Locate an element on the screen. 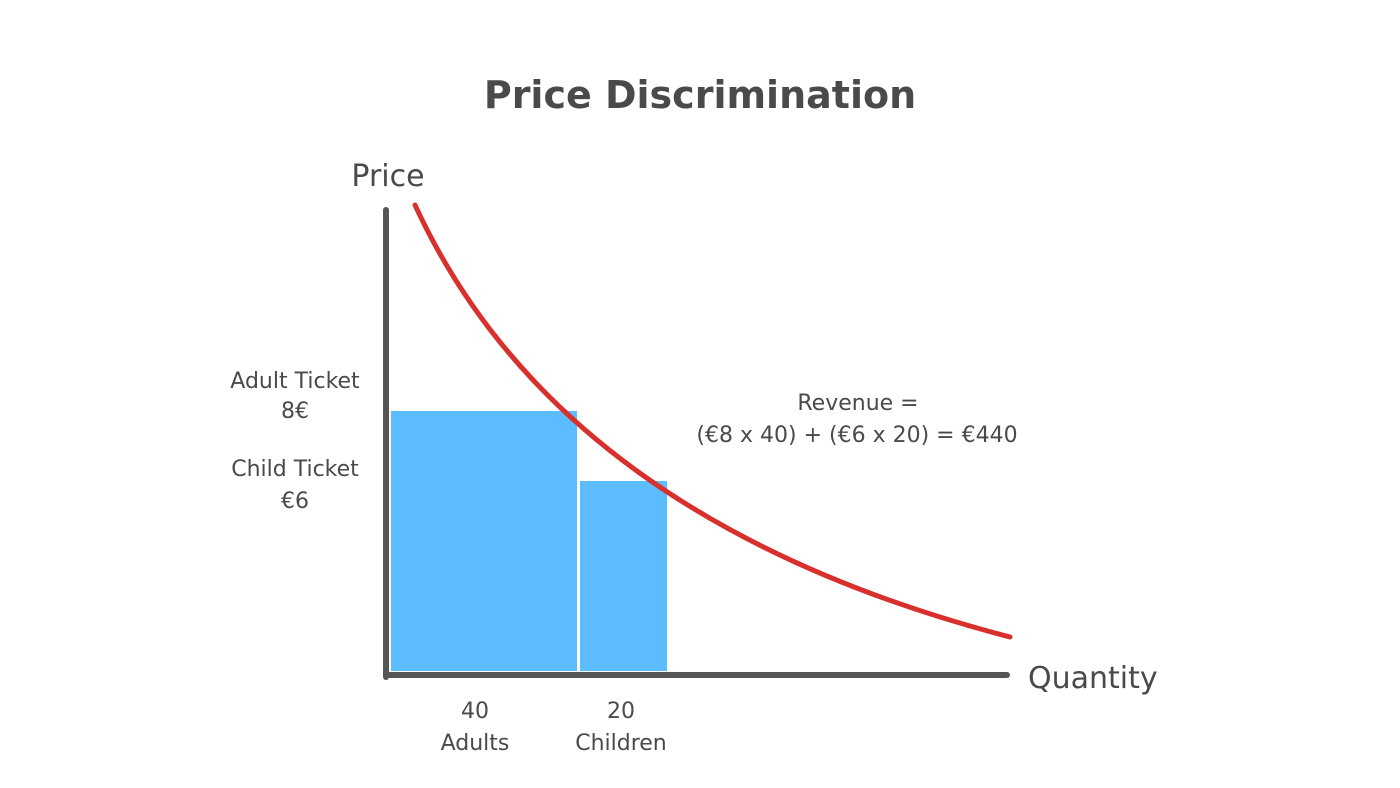 This screenshot has height=788, width=1400. adult-ticket-label: Adult Ticket is located at coordinates (295, 381).